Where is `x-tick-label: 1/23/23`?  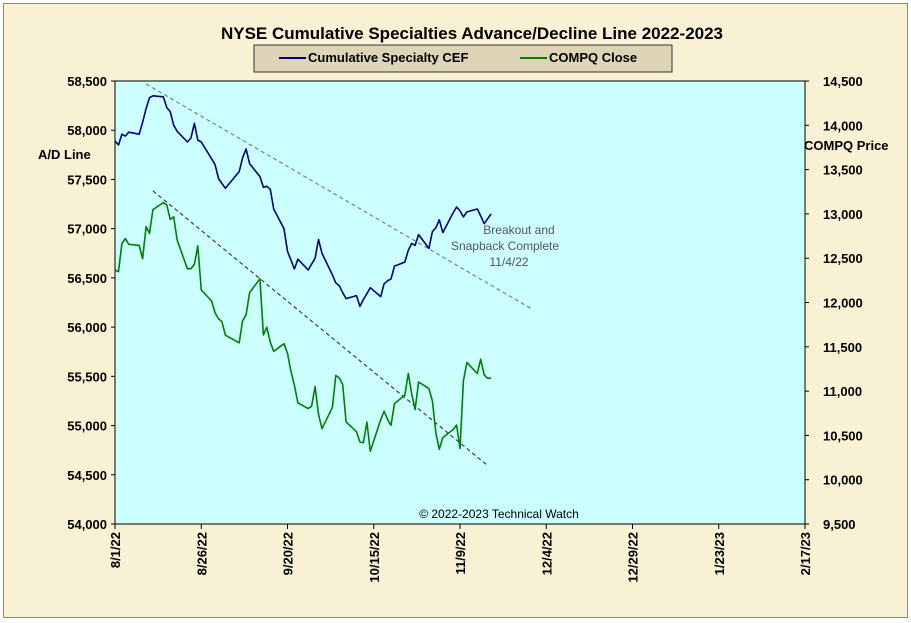 x-tick-label: 1/23/23 is located at coordinates (719, 553).